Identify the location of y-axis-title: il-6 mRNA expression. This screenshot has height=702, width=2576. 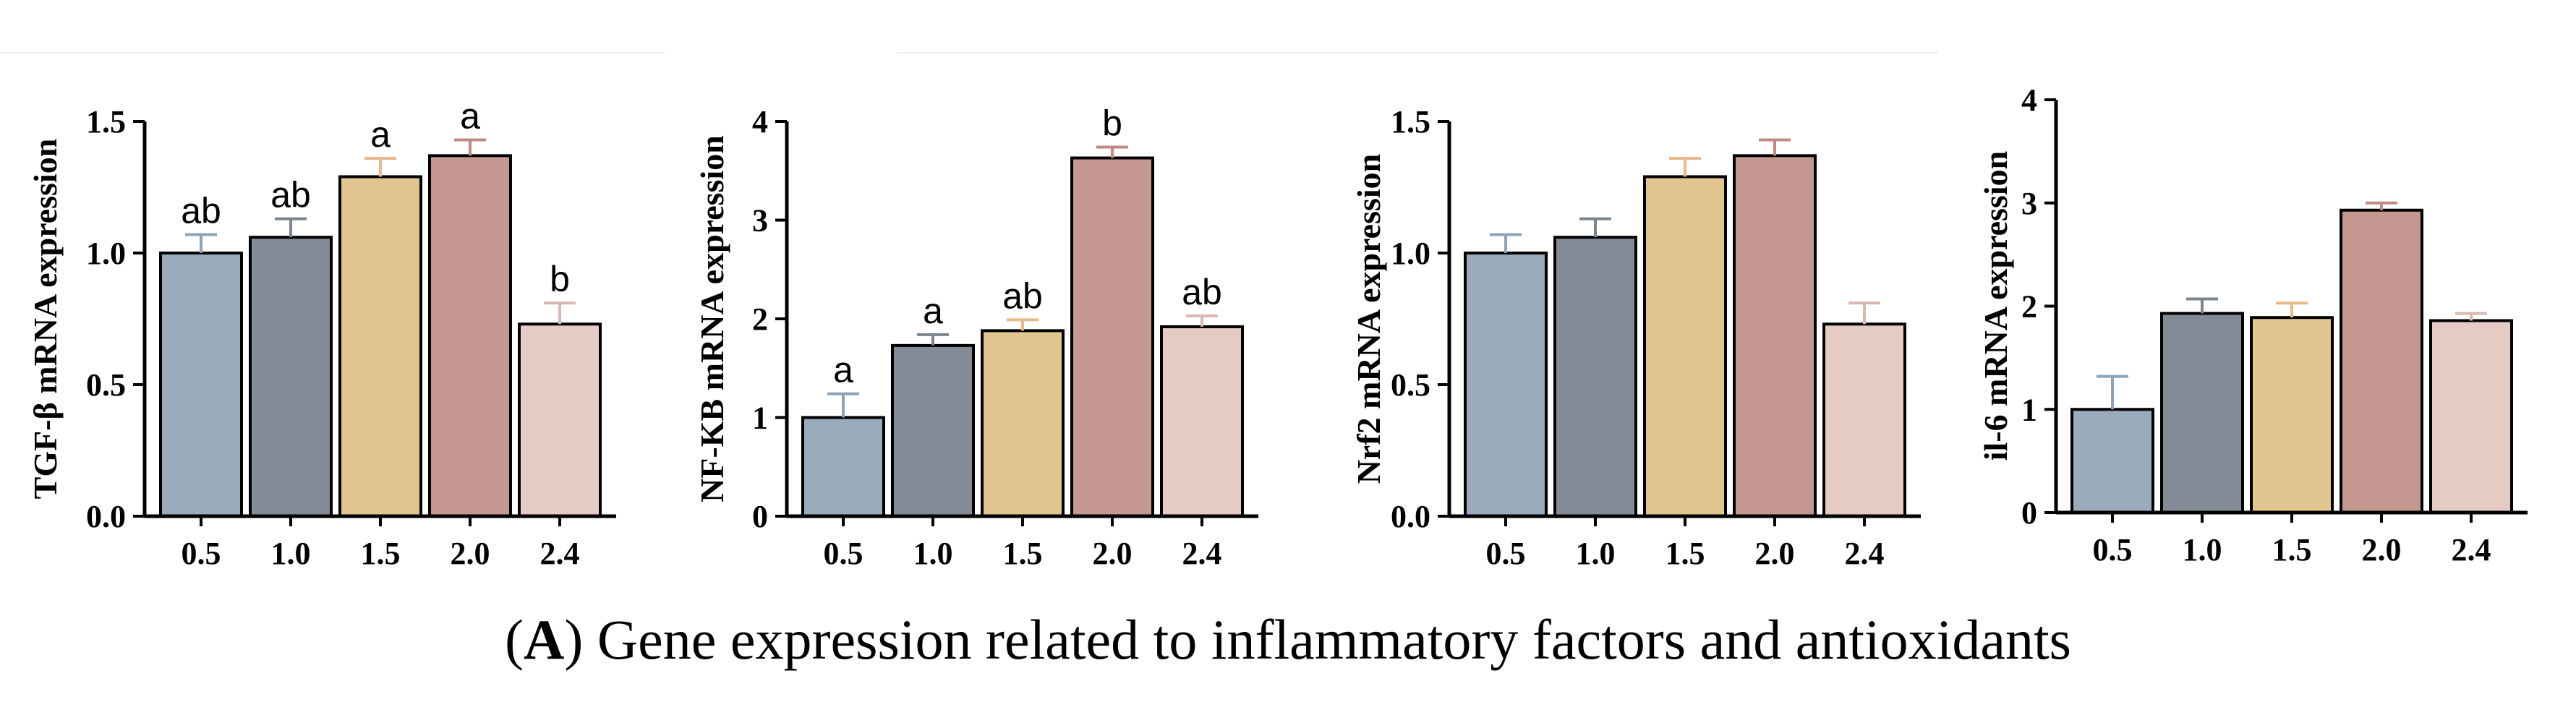
(1996, 306).